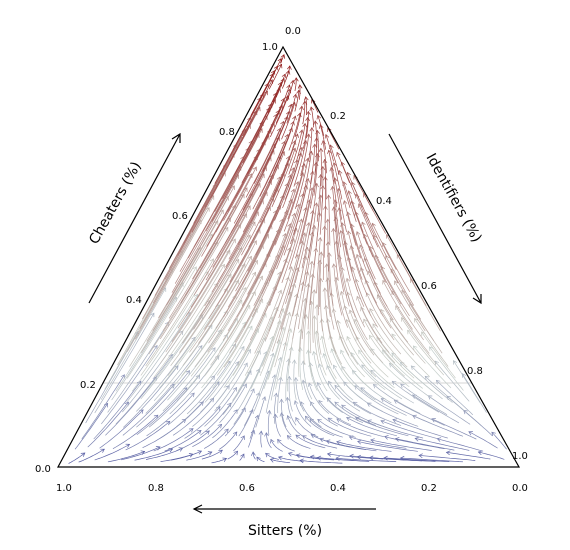  I want to click on left-tick-label: 1.0, so click(270, 47).